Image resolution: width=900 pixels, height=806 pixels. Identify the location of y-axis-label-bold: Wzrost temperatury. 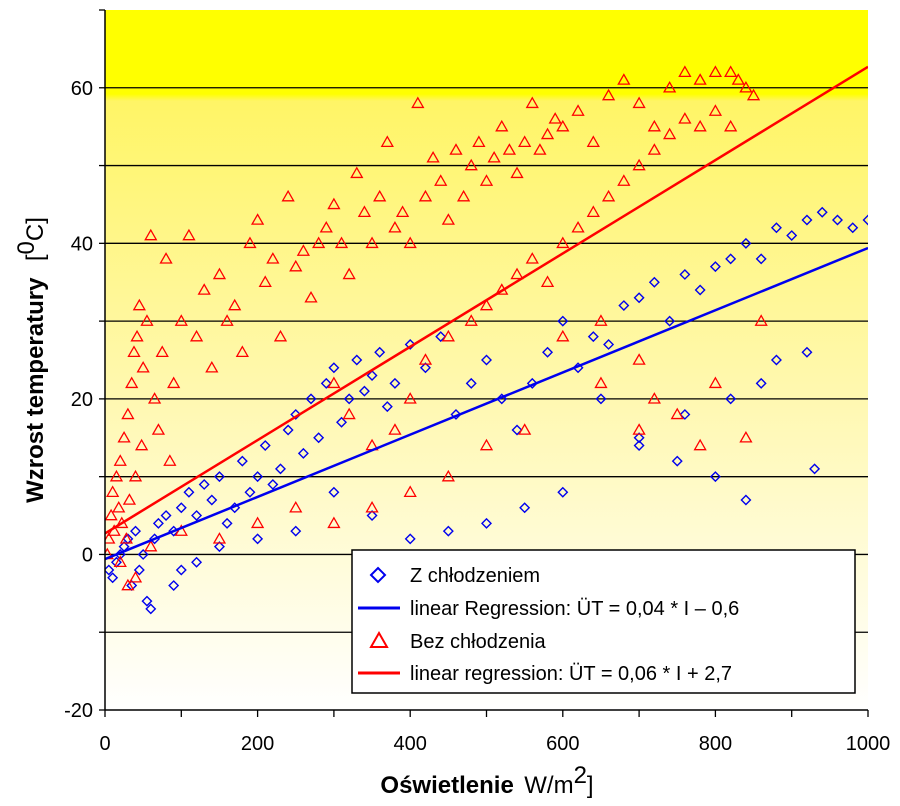
(35, 390).